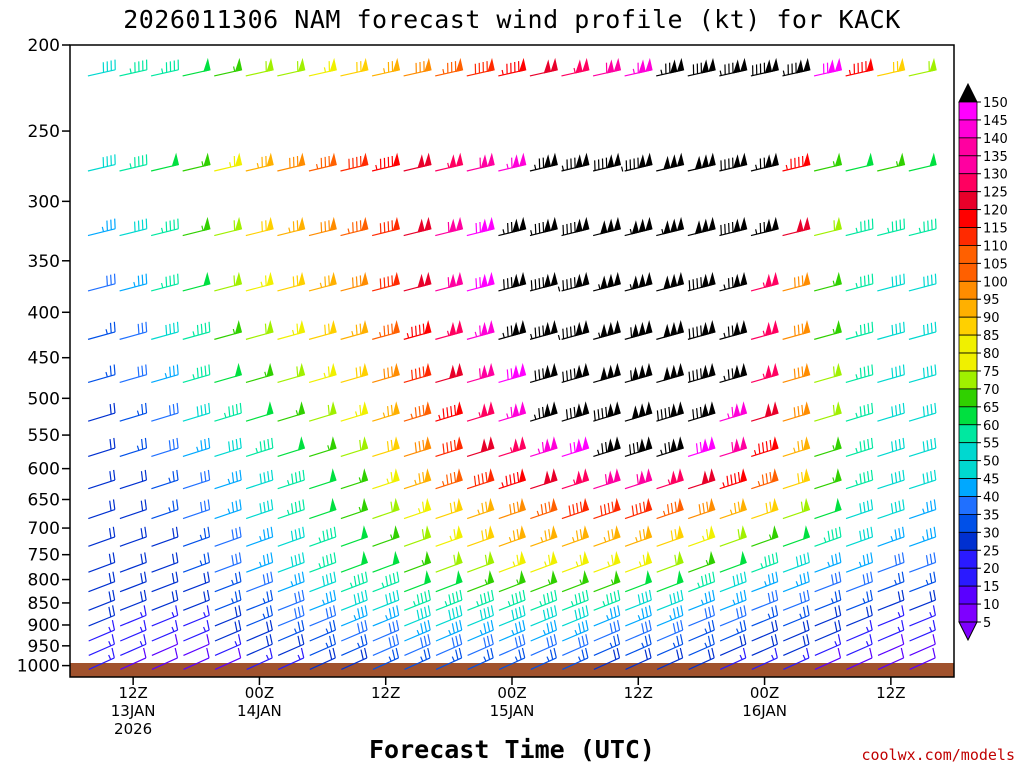 This screenshot has width=1024, height=768. What do you see at coordinates (995, 229) in the screenshot?
I see `colorbar-label: 115` at bounding box center [995, 229].